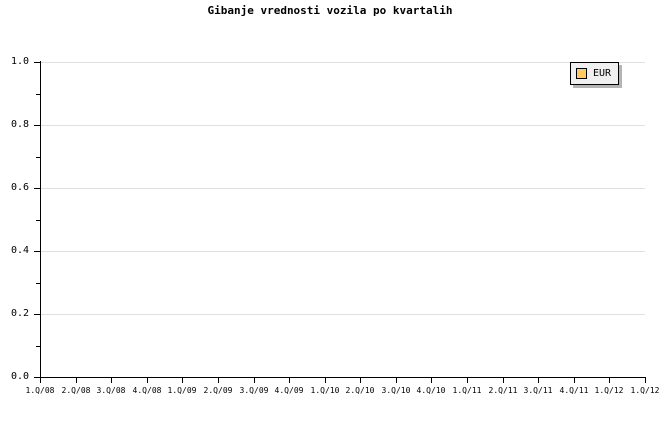 The width and height of the screenshot is (660, 440). What do you see at coordinates (467, 390) in the screenshot?
I see `x-axis-label: 1.Q/11` at bounding box center [467, 390].